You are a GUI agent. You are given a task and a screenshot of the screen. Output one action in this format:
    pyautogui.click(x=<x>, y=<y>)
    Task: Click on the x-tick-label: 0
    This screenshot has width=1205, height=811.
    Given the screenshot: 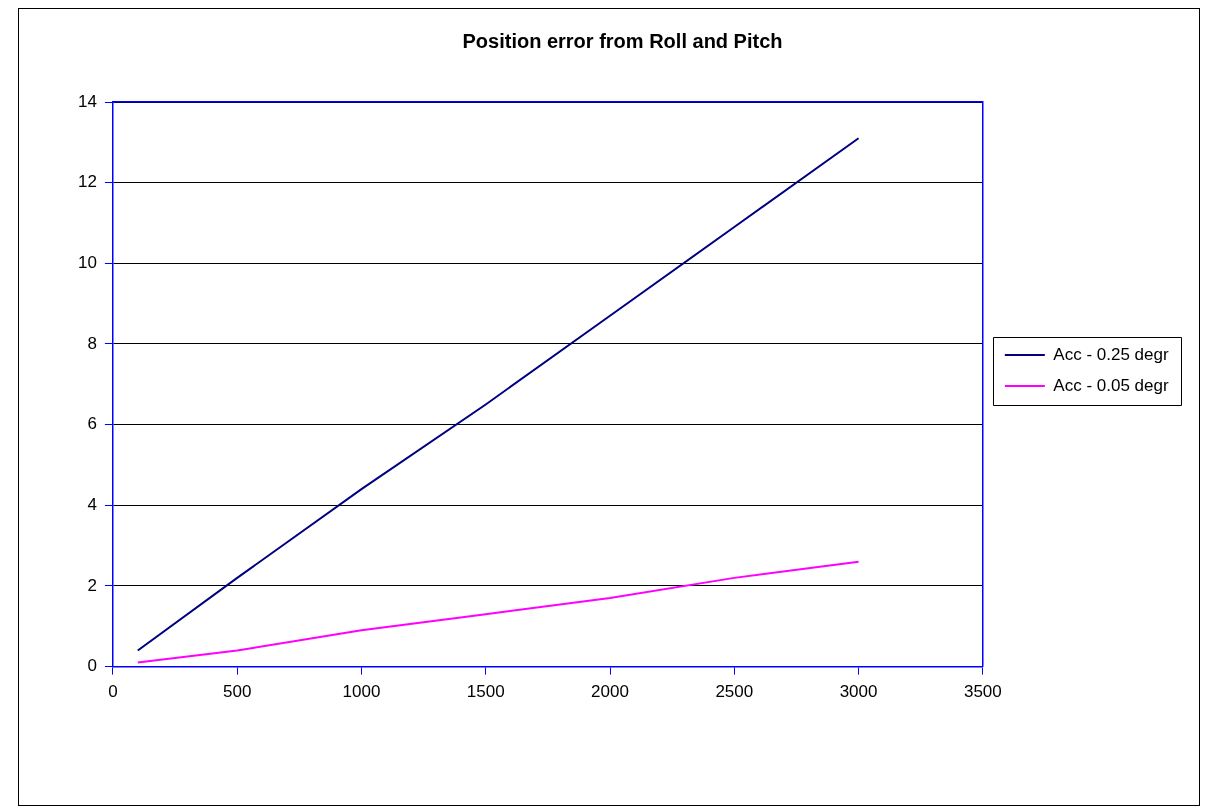 What is the action you would take?
    pyautogui.click(x=113, y=692)
    